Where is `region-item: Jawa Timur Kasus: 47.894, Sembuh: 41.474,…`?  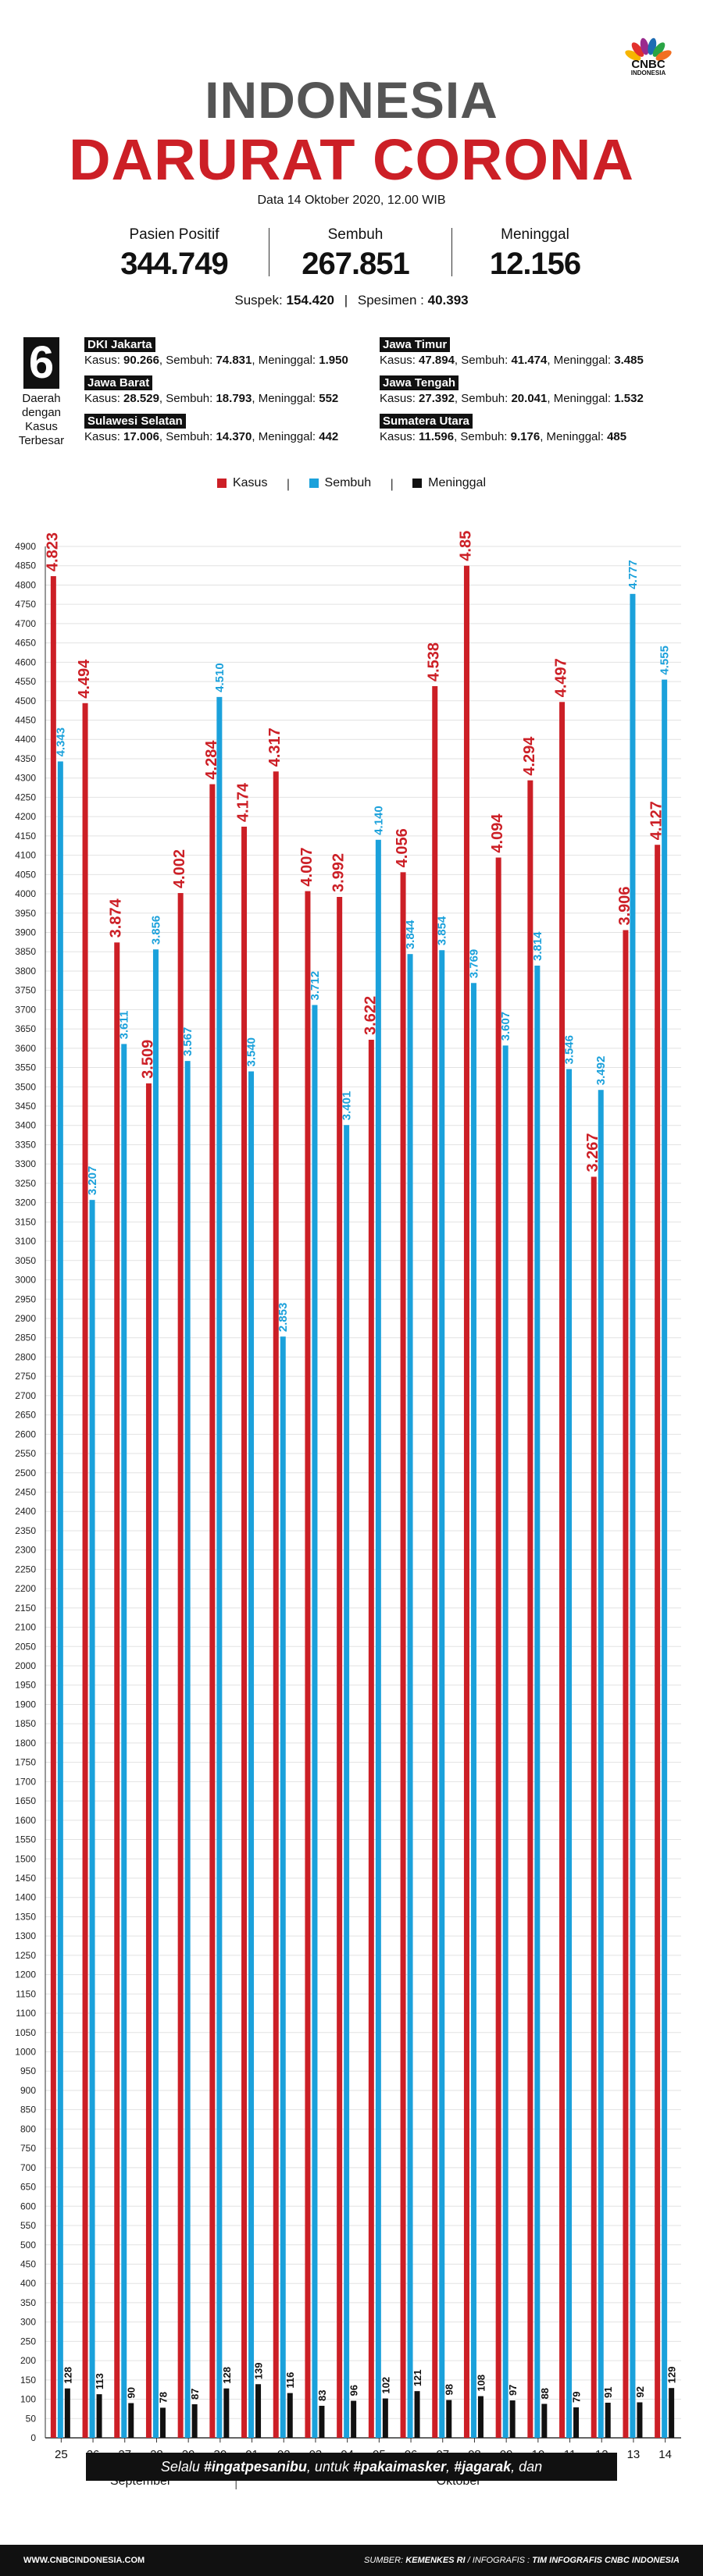 region-item: Jawa Timur Kasus: 47.894, Sembuh: 41.474,… is located at coordinates (512, 352).